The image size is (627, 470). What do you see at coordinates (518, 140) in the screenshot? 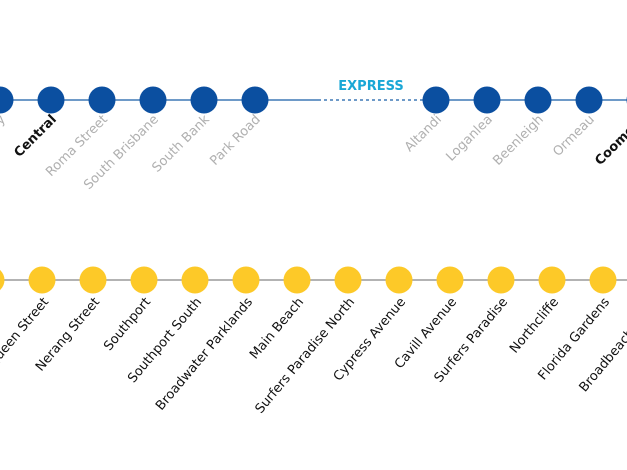
I see `station-label: Beenleigh` at bounding box center [518, 140].